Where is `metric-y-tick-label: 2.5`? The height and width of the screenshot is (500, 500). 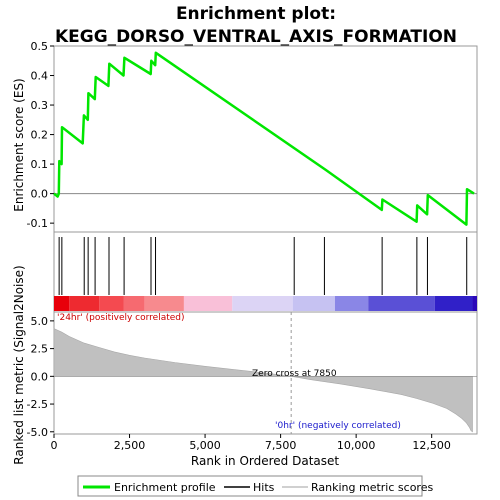 metric-y-tick-label: 2.5 is located at coordinates (40, 349).